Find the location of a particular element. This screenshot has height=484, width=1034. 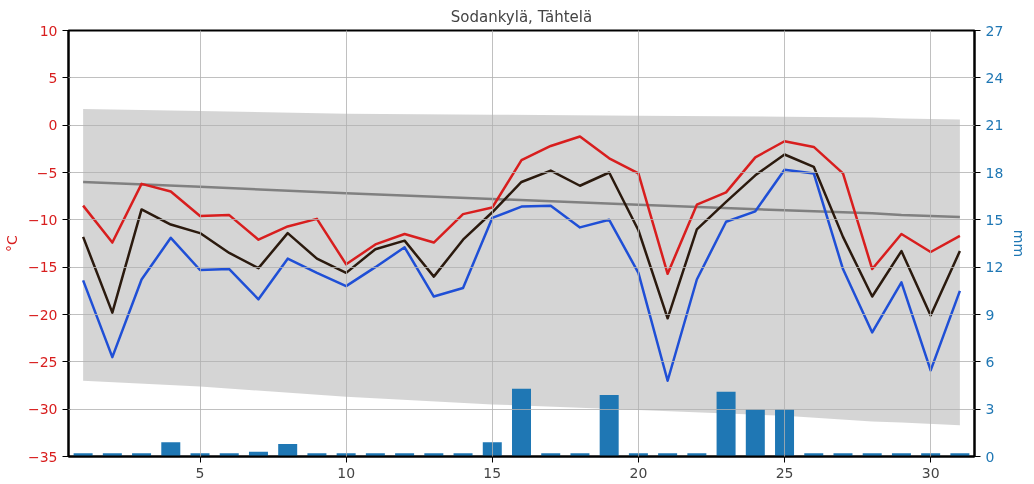

line-series is located at coordinates (521, 199).